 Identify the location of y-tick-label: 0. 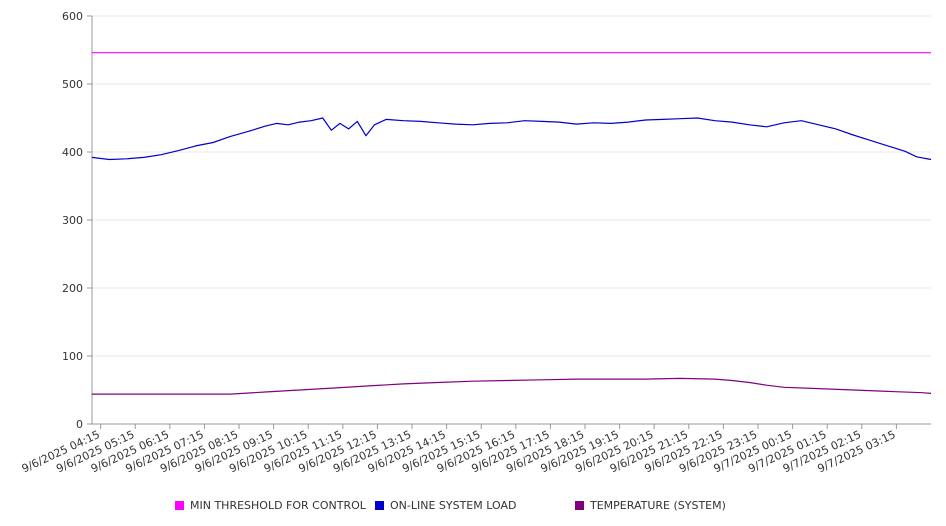
(79, 424).